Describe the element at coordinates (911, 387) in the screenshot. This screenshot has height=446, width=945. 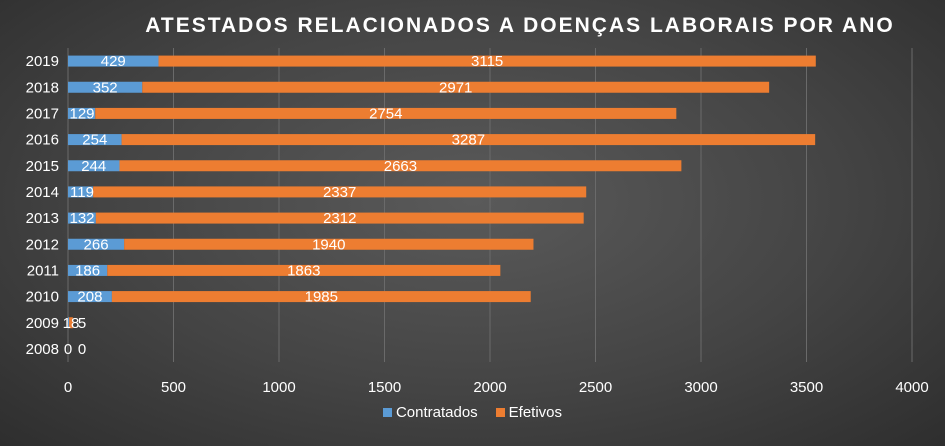
I see `x-tick-label-4000: 4000` at that location.